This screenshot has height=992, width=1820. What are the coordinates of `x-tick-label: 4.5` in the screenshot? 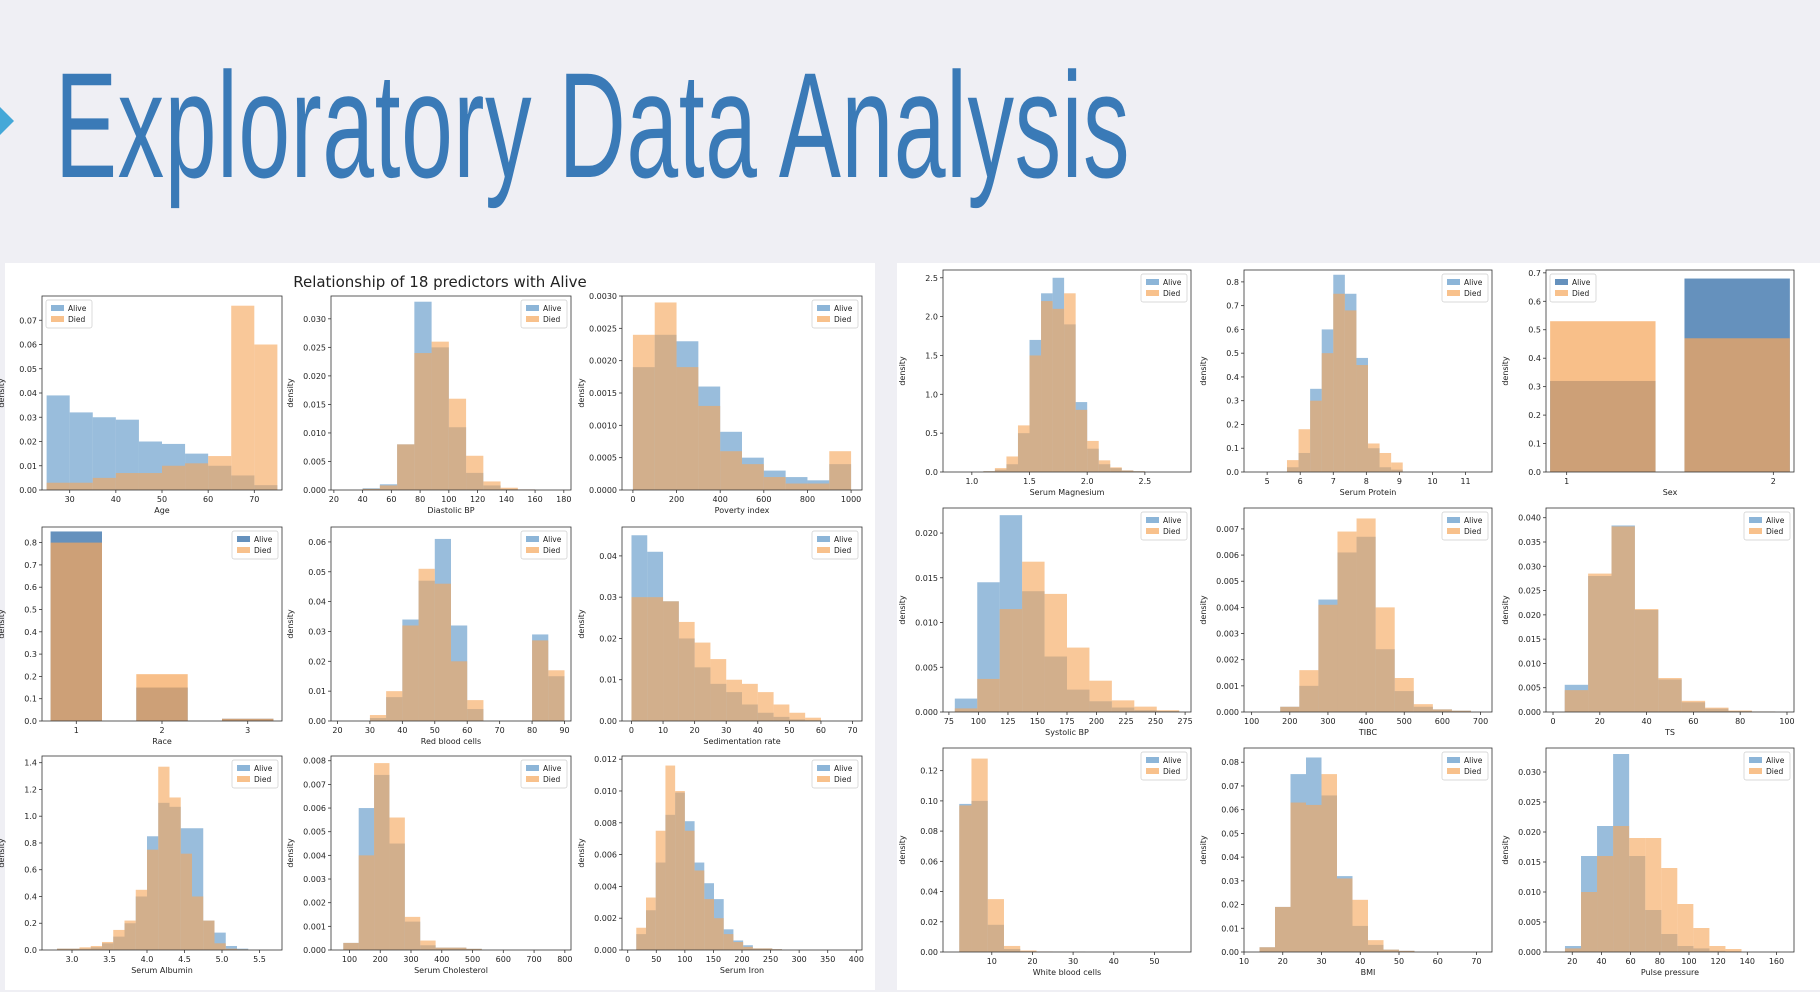 It's located at (184, 959).